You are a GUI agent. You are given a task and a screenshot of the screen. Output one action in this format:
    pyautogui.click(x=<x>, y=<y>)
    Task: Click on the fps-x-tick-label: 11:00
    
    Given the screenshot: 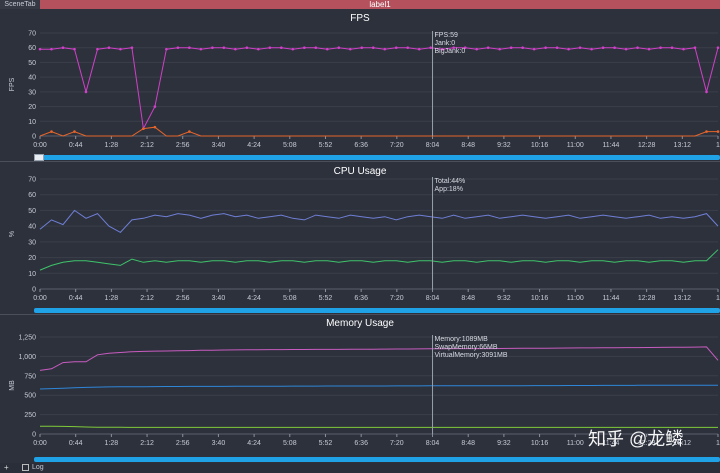 What is the action you would take?
    pyautogui.click(x=575, y=145)
    